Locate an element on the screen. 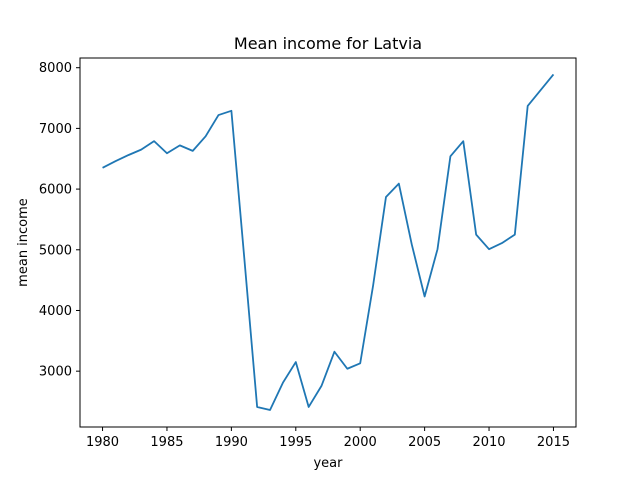 Image resolution: width=640 pixels, height=480 pixels. y-tick-label: 5000 is located at coordinates (55, 250).